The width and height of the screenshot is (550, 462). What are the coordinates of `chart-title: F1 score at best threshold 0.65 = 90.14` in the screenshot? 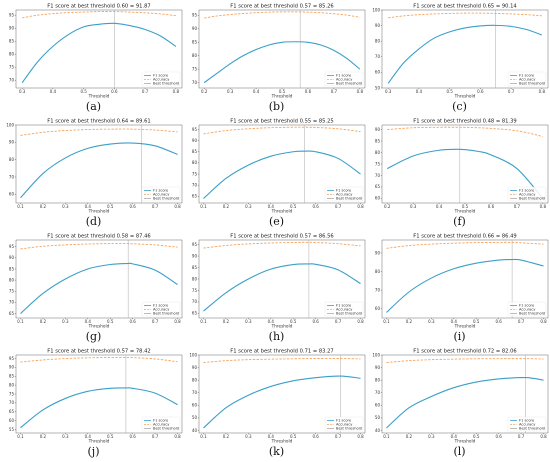 It's located at (465, 7).